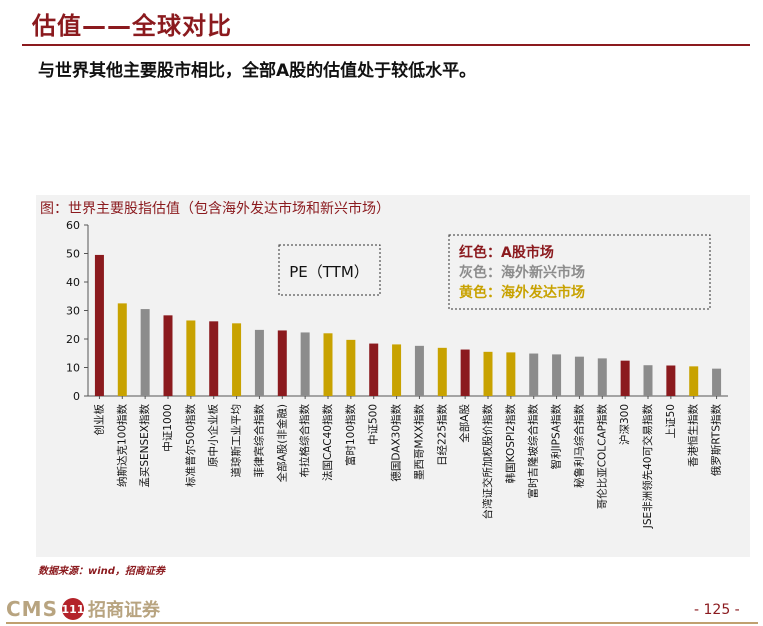 The image size is (763, 626). Describe the element at coordinates (382, 623) in the screenshot. I see `footer-divider` at that location.